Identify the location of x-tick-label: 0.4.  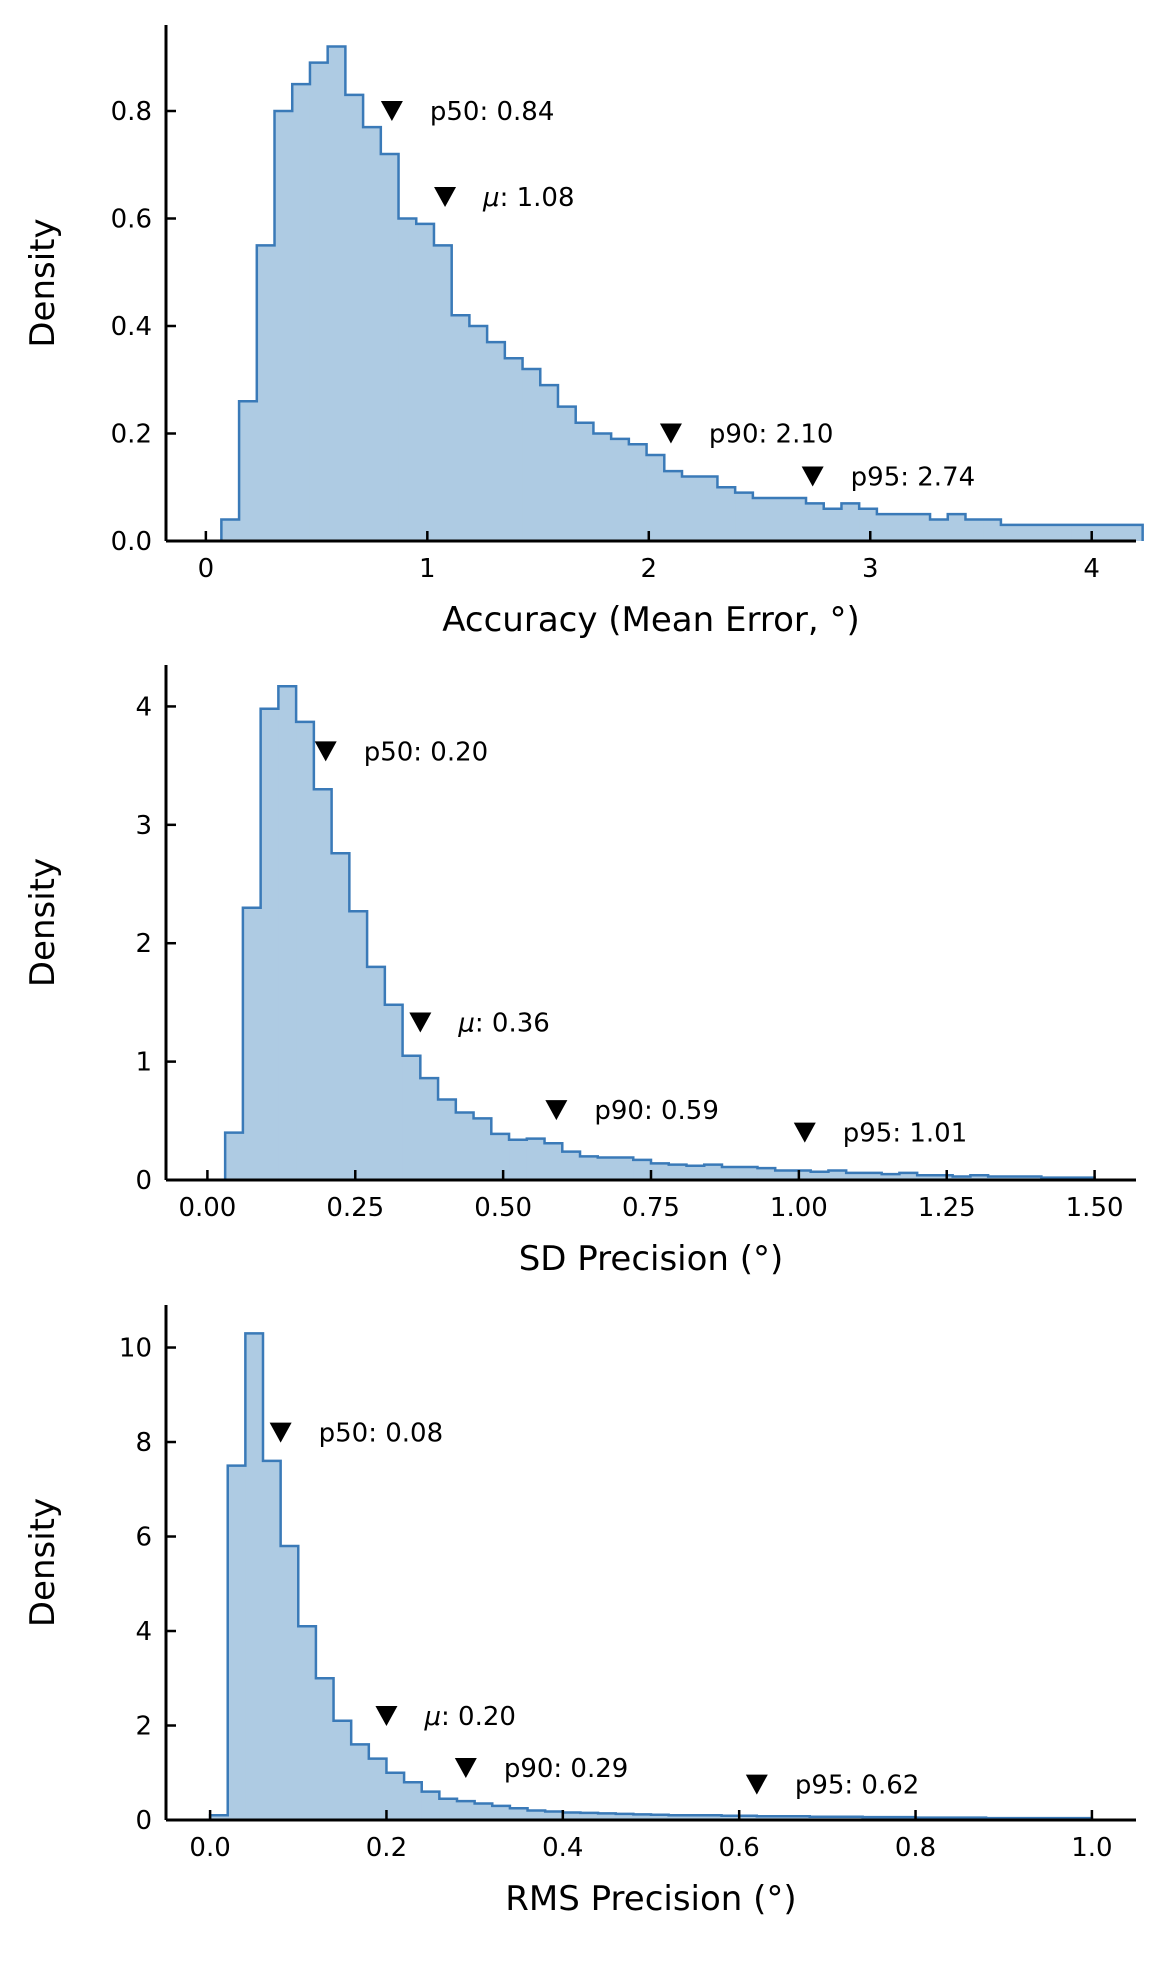
(562, 1848).